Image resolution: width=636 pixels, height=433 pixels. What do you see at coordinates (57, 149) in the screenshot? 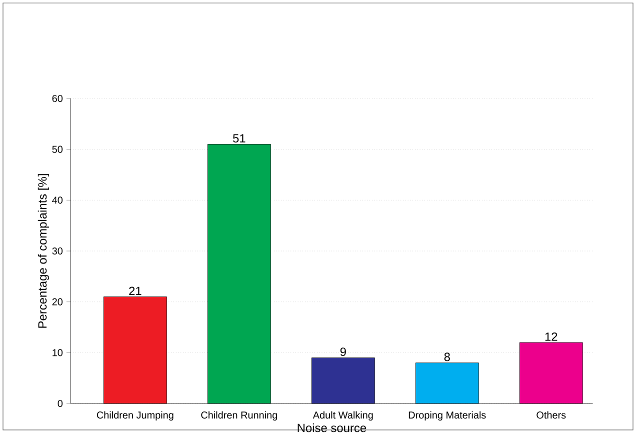
I see `y-tick-label: 50` at bounding box center [57, 149].